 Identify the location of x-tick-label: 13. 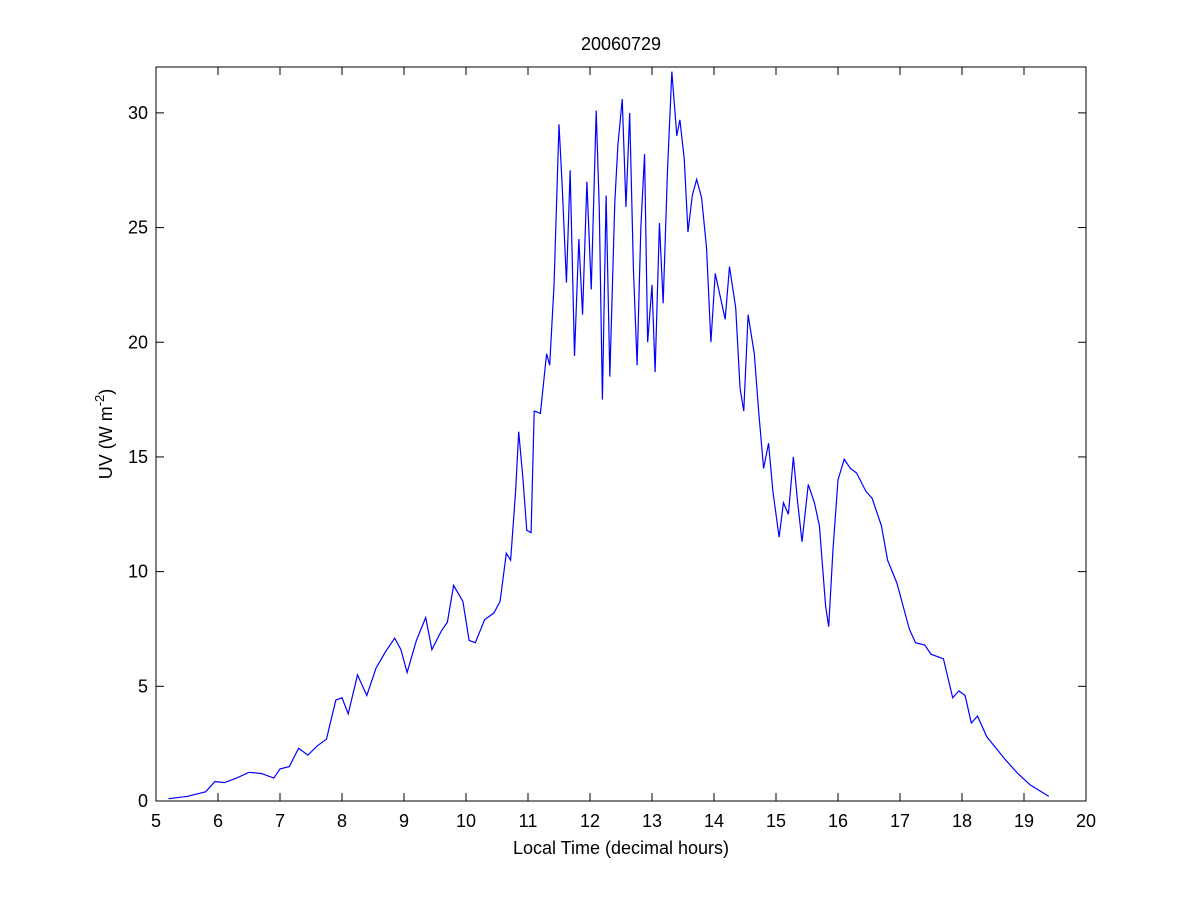
(652, 821).